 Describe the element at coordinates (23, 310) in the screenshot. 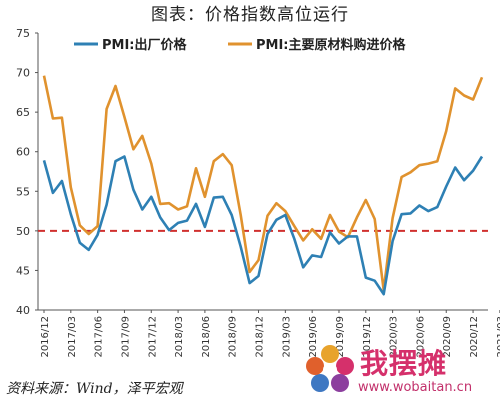

I see `y-tick-label: 40` at that location.